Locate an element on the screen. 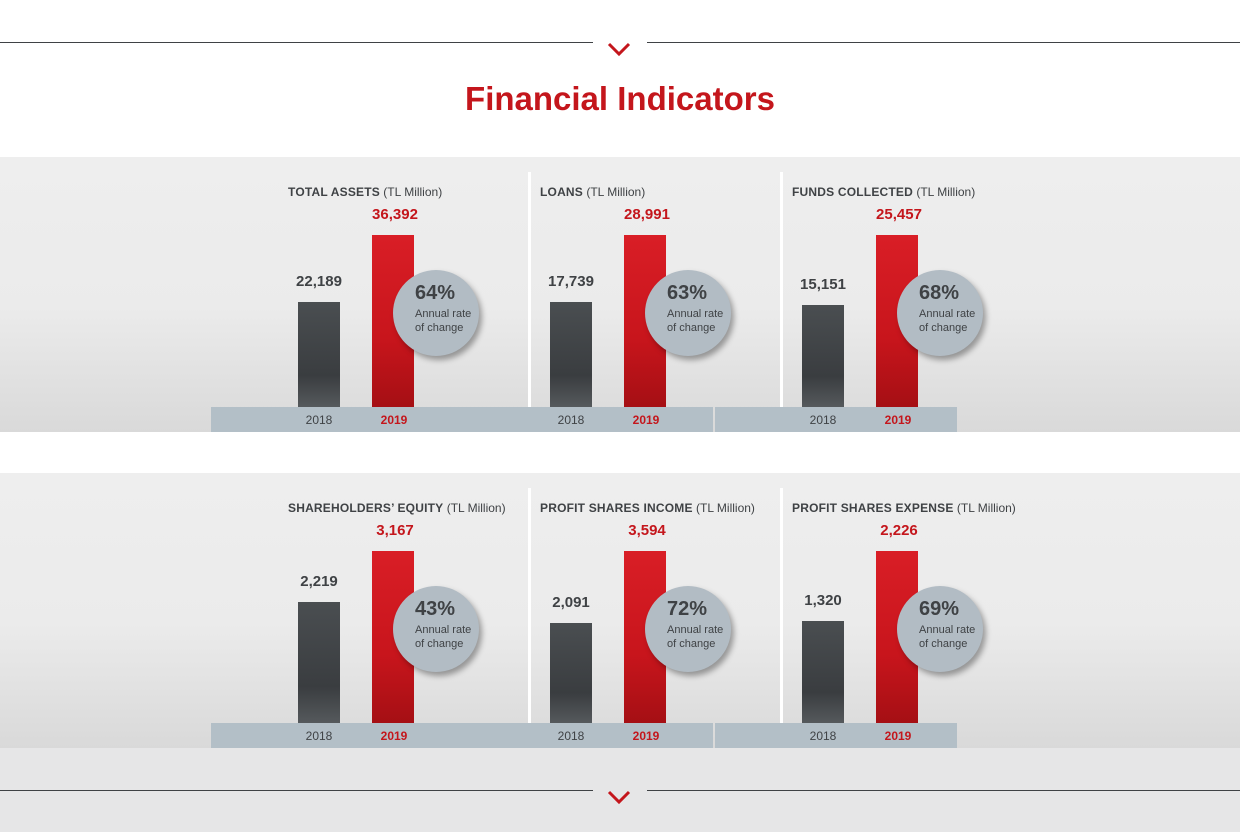 Image resolution: width=1240 pixels, height=832 pixels. chart-title: PROFIT SHARES INCOME (TL Million) is located at coordinates (647, 508).